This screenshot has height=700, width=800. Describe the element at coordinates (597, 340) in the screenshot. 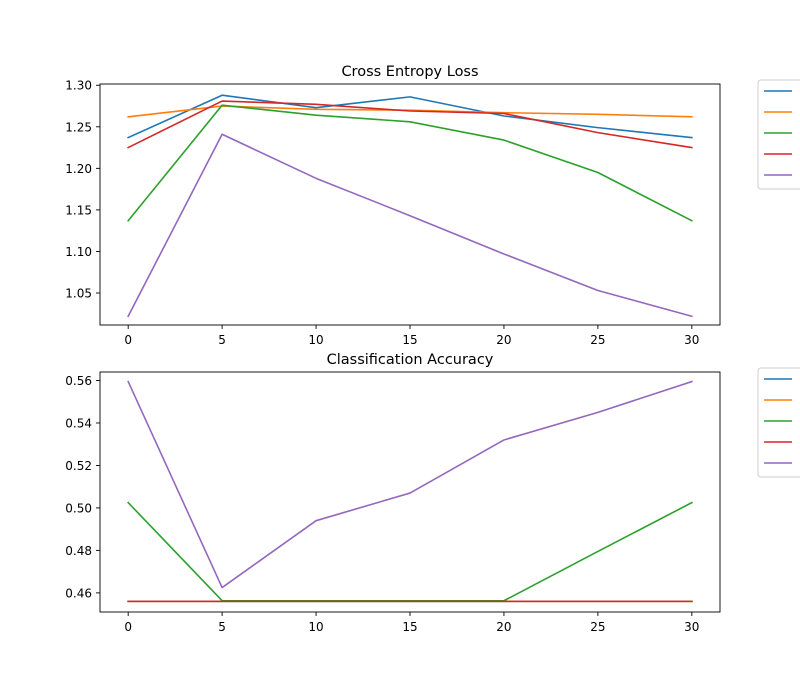

I see `loss-x-tick-label-5: 25` at that location.